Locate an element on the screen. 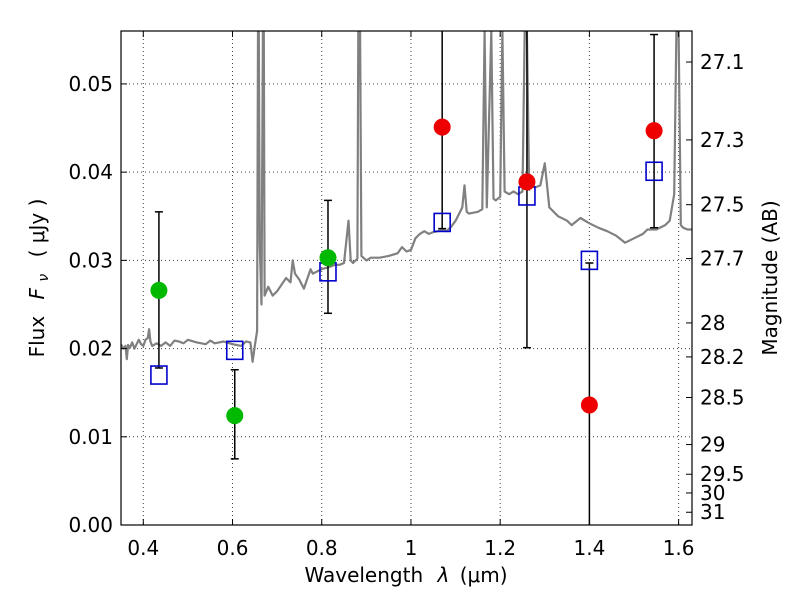 Image resolution: width=800 pixels, height=600 pixels. x-axis-label-unit: (μm) is located at coordinates (484, 575).